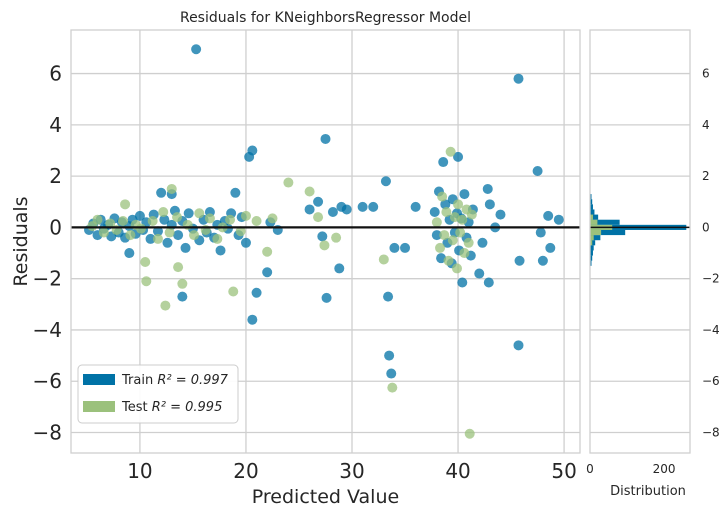 This screenshot has height=519, width=726. Describe the element at coordinates (136, 407) in the screenshot. I see `legend-label-test: Test` at that location.